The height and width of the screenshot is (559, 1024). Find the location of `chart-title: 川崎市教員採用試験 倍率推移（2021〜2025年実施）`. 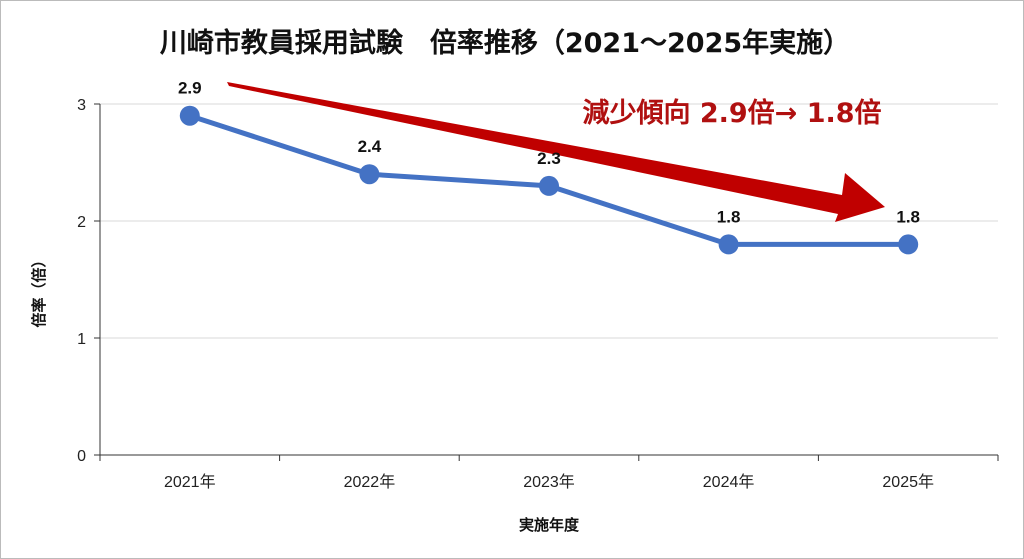

chart-title: 川崎市教員採用試験 倍率推移（2021〜2025年実施） is located at coordinates (505, 43).